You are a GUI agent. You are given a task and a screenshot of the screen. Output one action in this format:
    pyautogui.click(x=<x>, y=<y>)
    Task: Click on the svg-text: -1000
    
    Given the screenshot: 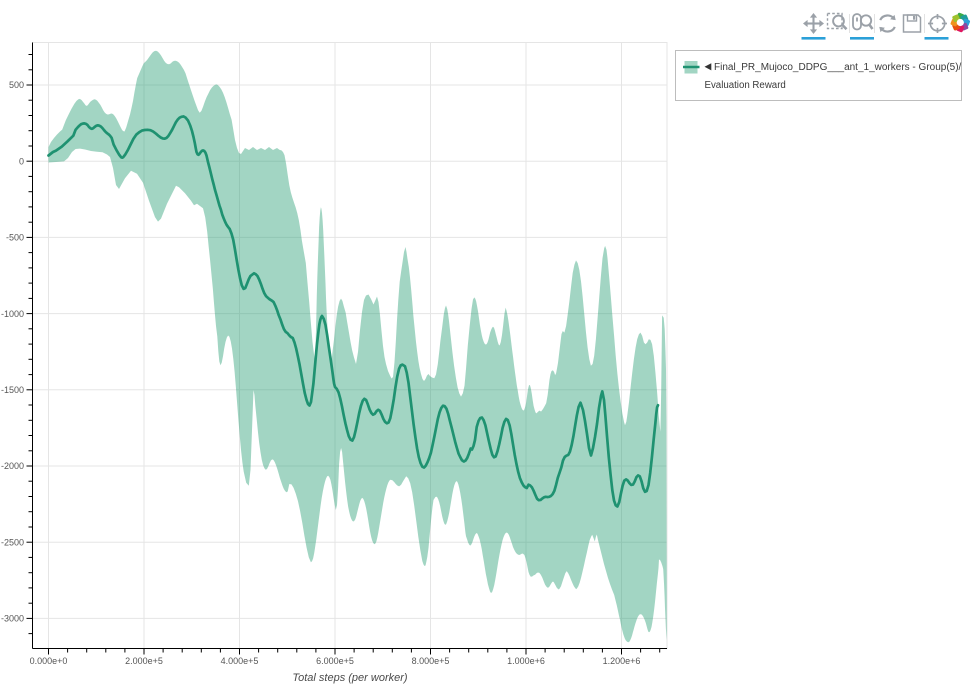 What is the action you would take?
    pyautogui.click(x=12, y=314)
    